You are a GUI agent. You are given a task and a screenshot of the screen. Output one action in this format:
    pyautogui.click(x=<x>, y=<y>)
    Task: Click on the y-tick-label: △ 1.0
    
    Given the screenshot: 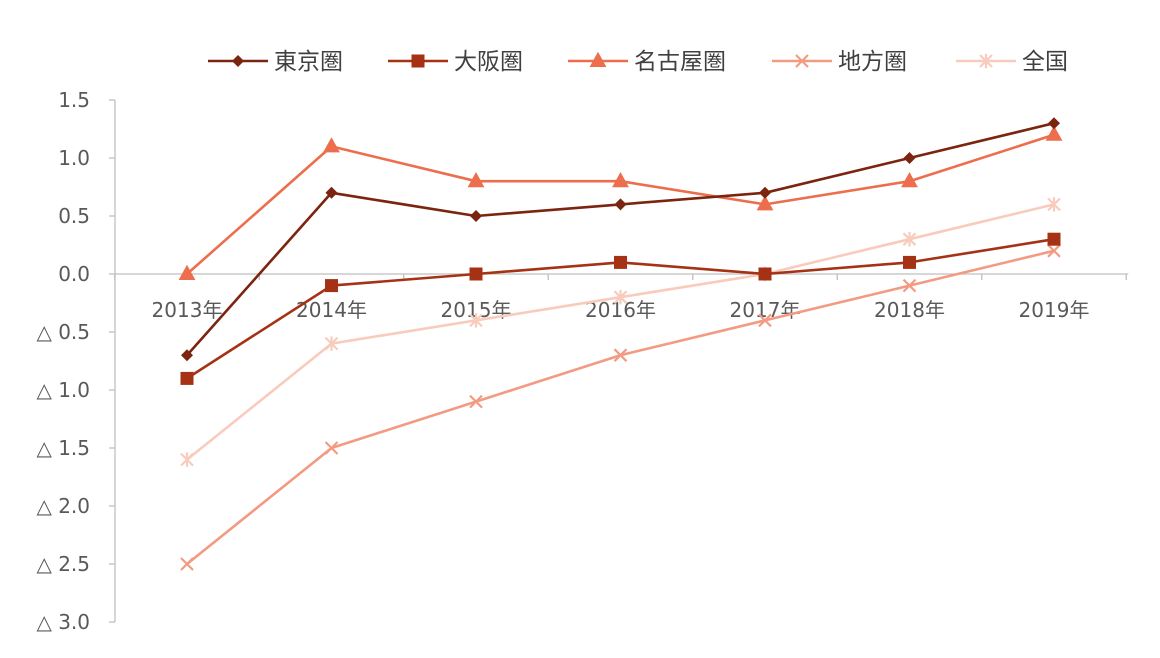 What is the action you would take?
    pyautogui.click(x=63, y=390)
    